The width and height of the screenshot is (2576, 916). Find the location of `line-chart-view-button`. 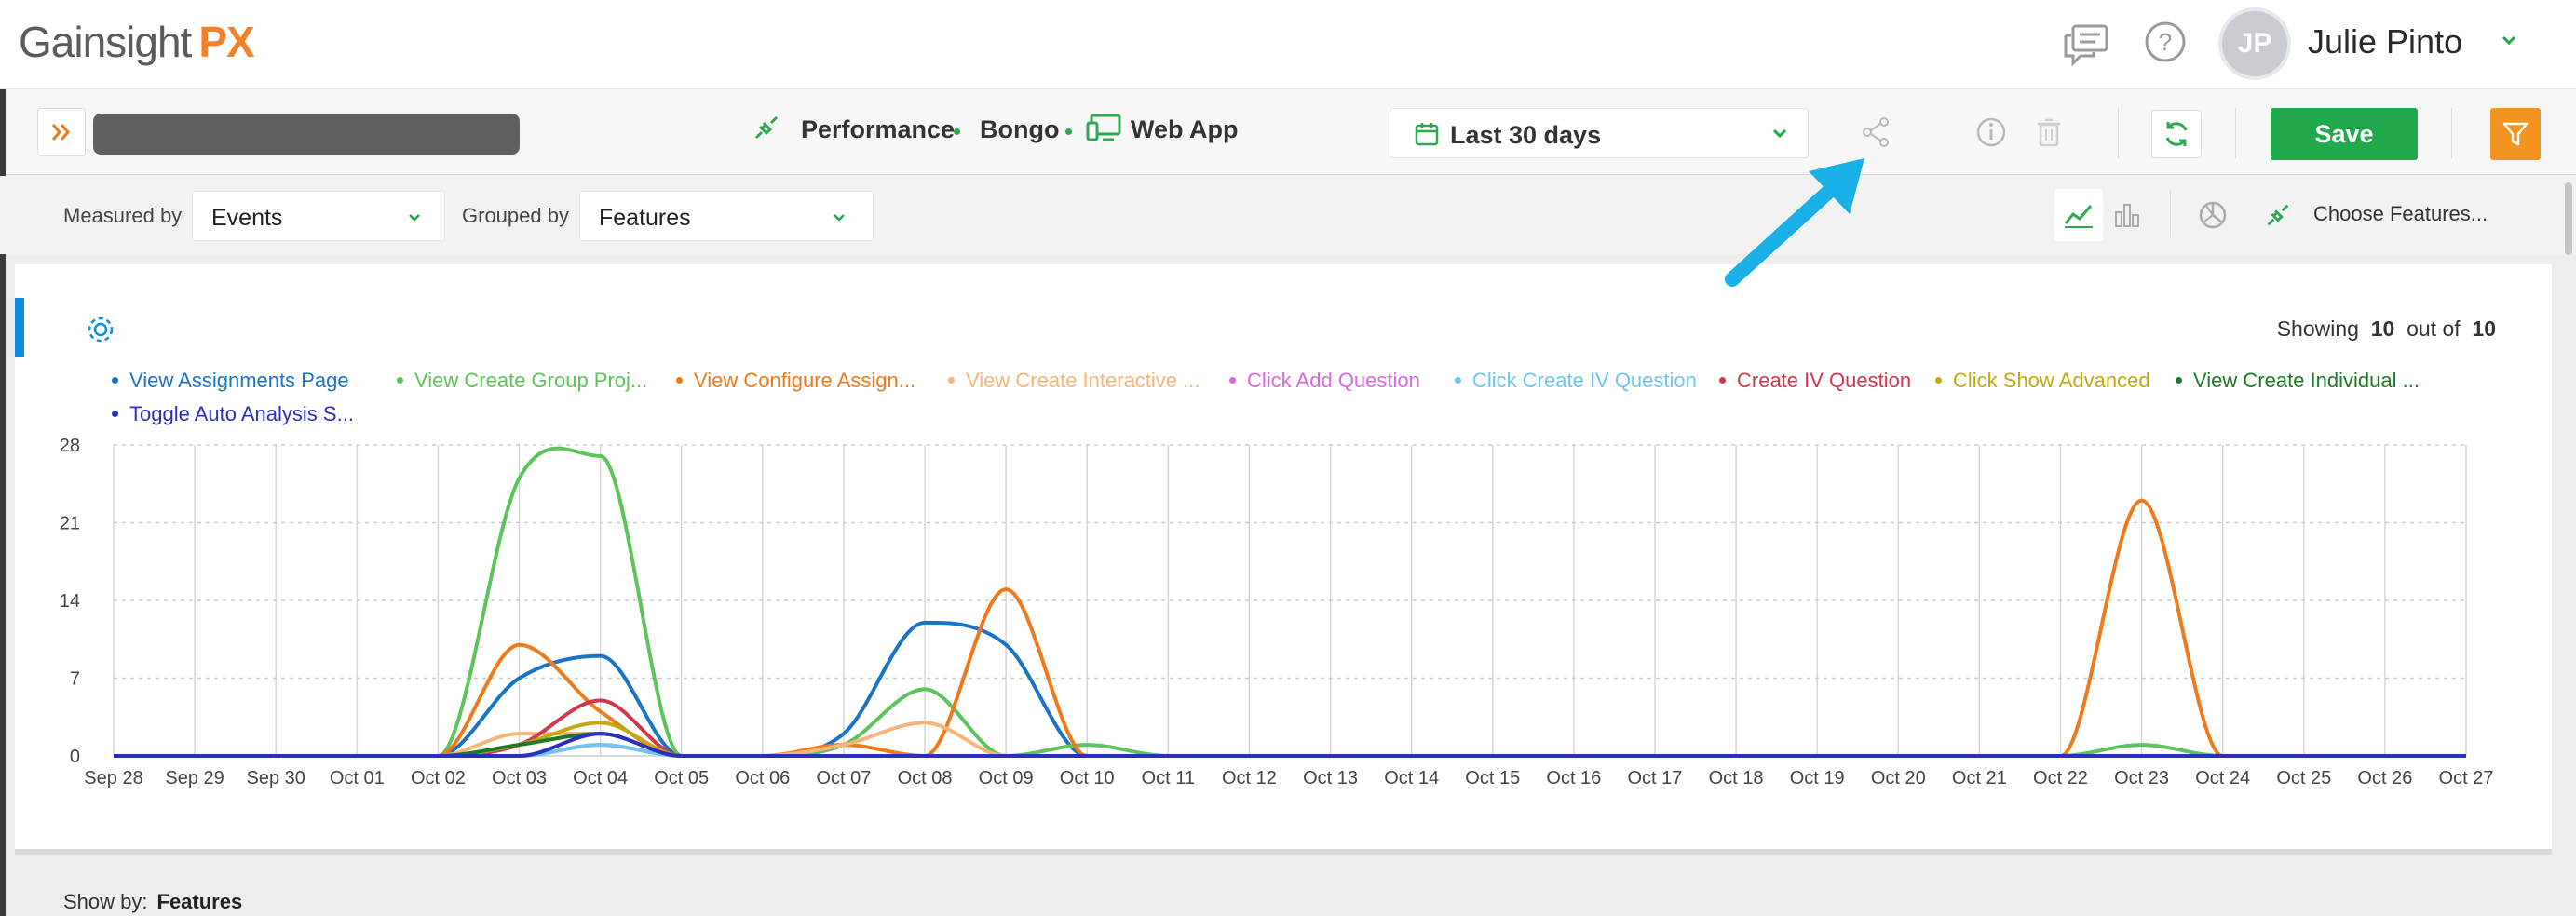

line-chart-view-button is located at coordinates (2078, 215).